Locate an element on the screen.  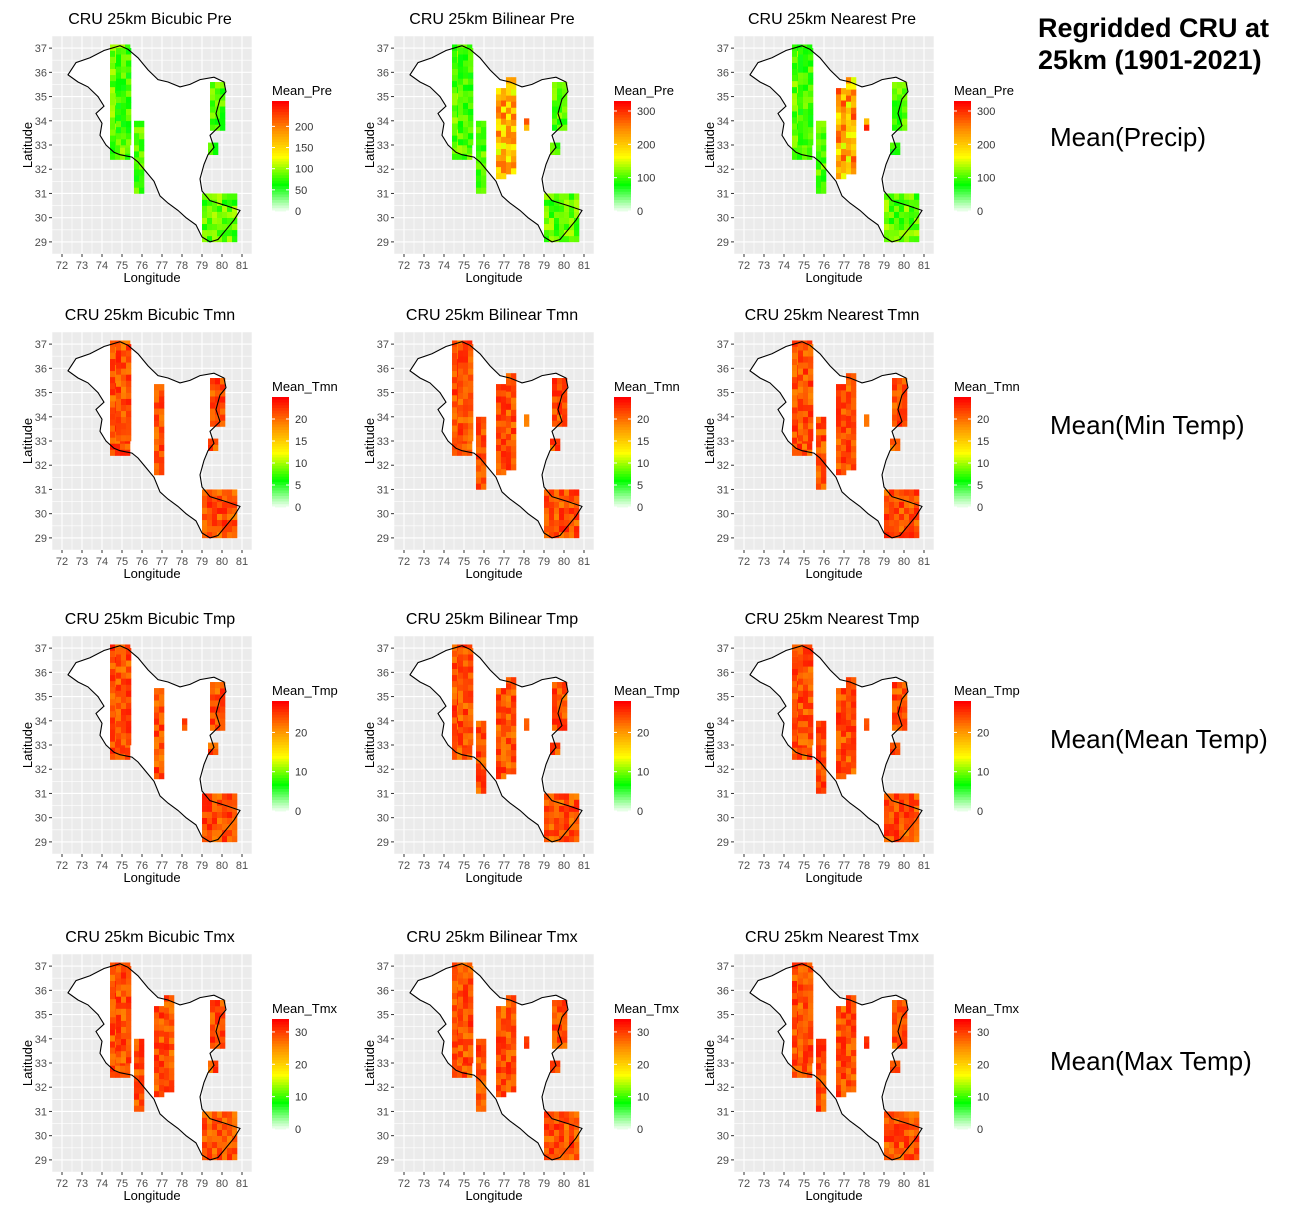
x-tick-label: 81 is located at coordinates (584, 866).